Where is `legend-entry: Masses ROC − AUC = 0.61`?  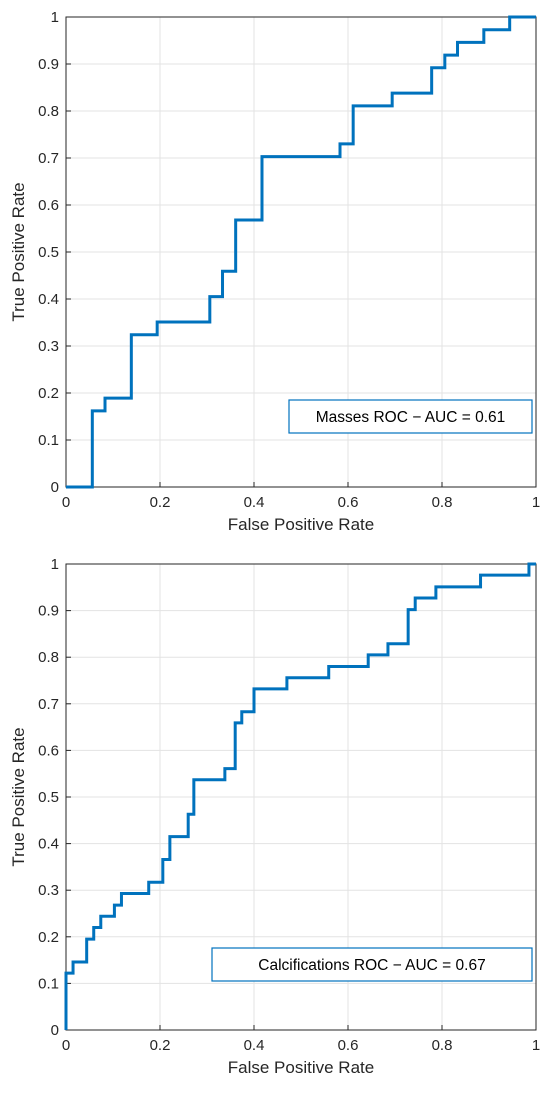
legend-entry: Masses ROC − AUC = 0.61 is located at coordinates (411, 417).